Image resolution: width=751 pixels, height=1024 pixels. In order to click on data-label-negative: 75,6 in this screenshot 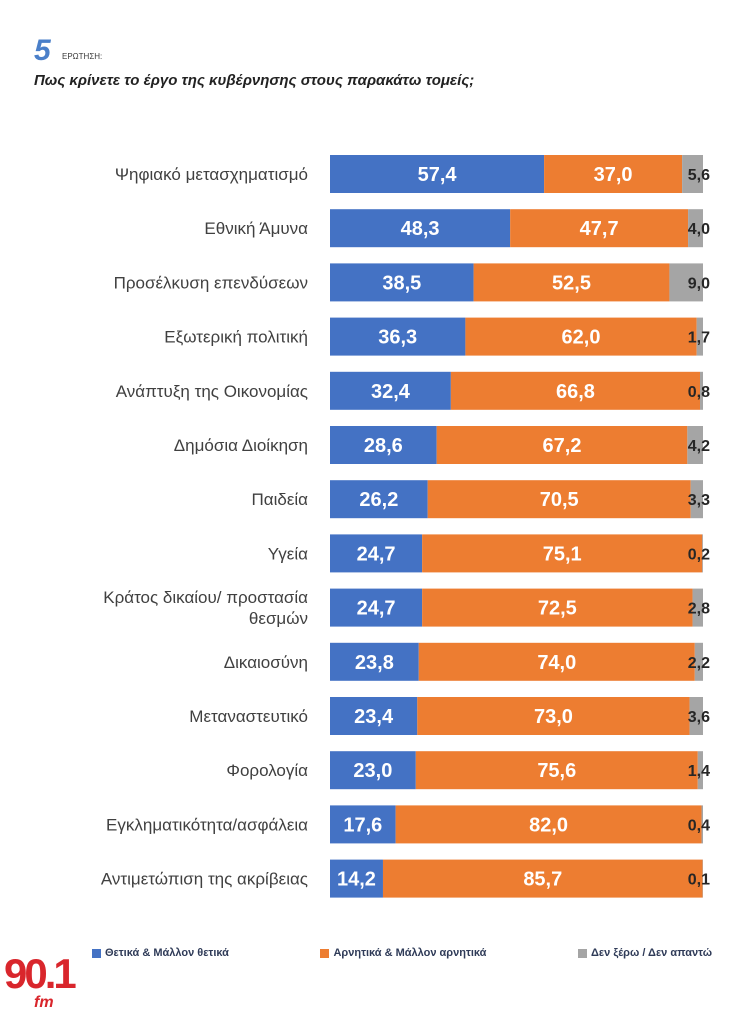, I will do `click(556, 771)`.